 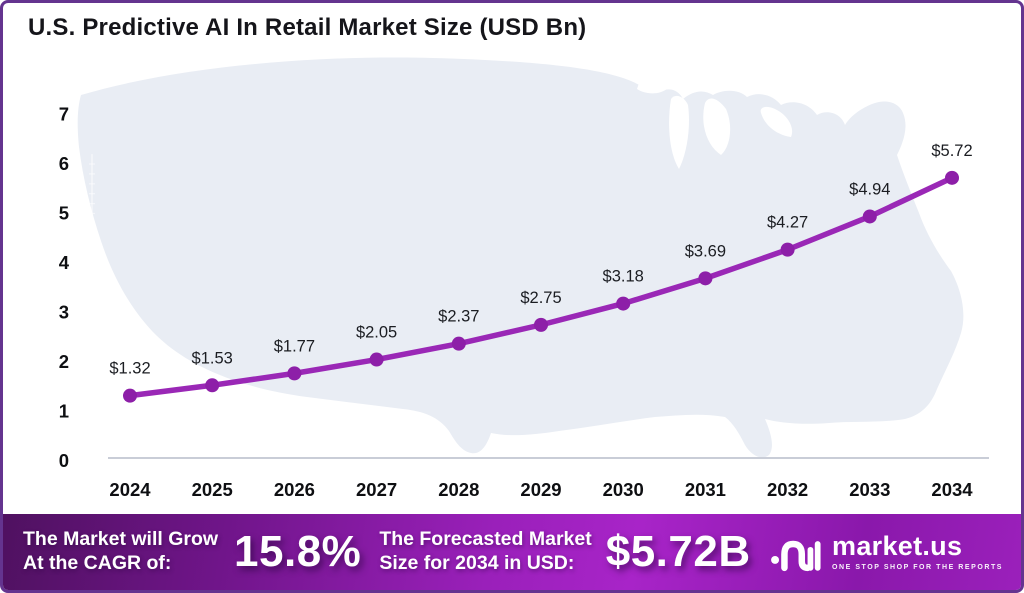 What do you see at coordinates (917, 567) in the screenshot?
I see `brand-tagline: ONE STOP SHOP FOR THE REPORTS` at bounding box center [917, 567].